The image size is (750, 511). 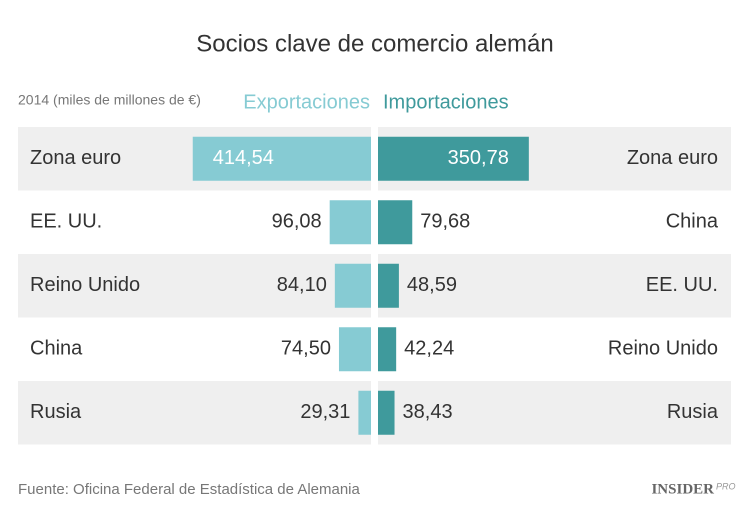 What do you see at coordinates (306, 102) in the screenshot?
I see `legend-label: Exportaciones` at bounding box center [306, 102].